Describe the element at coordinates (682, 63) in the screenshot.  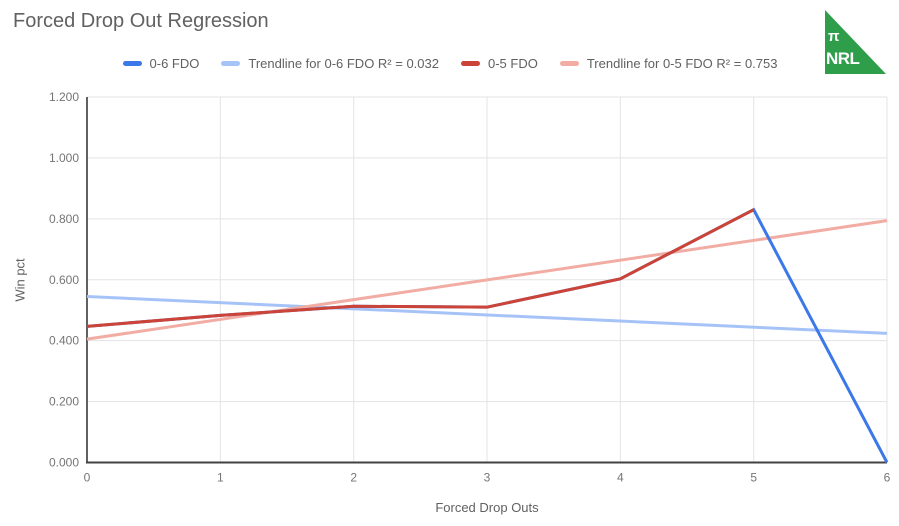
I see `legend-label-trendline-0-5-fdo: Trendline for 0-5 FDO R² = 0.753` at that location.